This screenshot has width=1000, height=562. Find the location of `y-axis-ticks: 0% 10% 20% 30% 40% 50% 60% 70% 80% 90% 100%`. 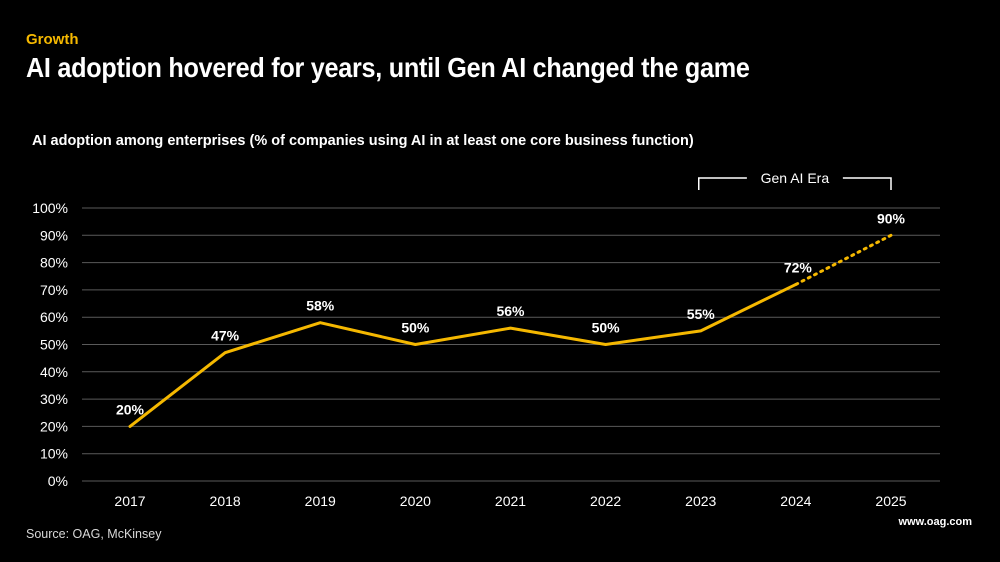

y-axis-ticks: 0% 10% 20% 30% 40% 50% 60% 70% 80% 90% 100% is located at coordinates (50, 344).